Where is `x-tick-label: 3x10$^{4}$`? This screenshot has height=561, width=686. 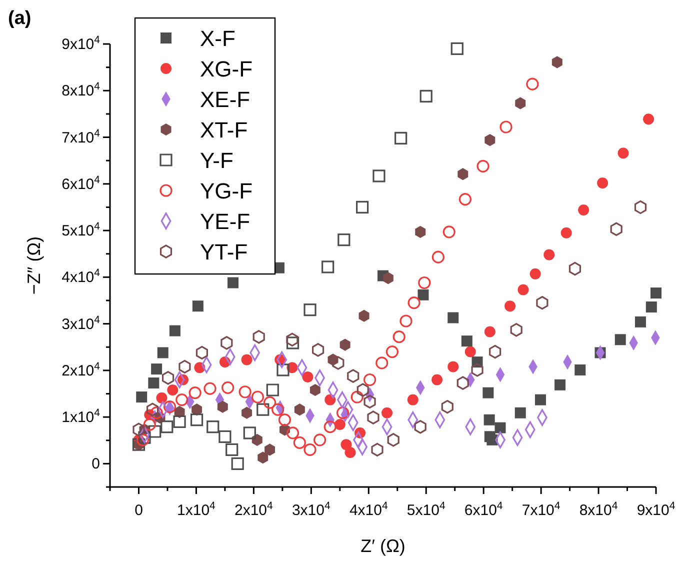 x-tick-label: 3x10$^{4}$ is located at coordinates (311, 509).